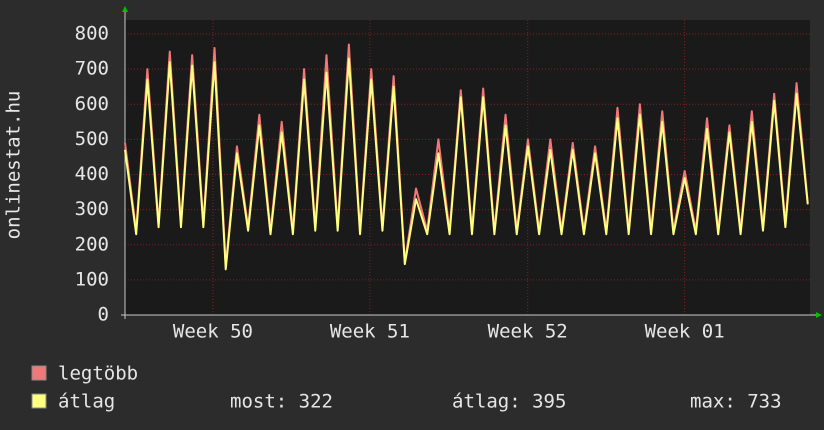 The width and height of the screenshot is (824, 430). Describe the element at coordinates (370, 332) in the screenshot. I see `x-tick-label: Week 51` at that location.